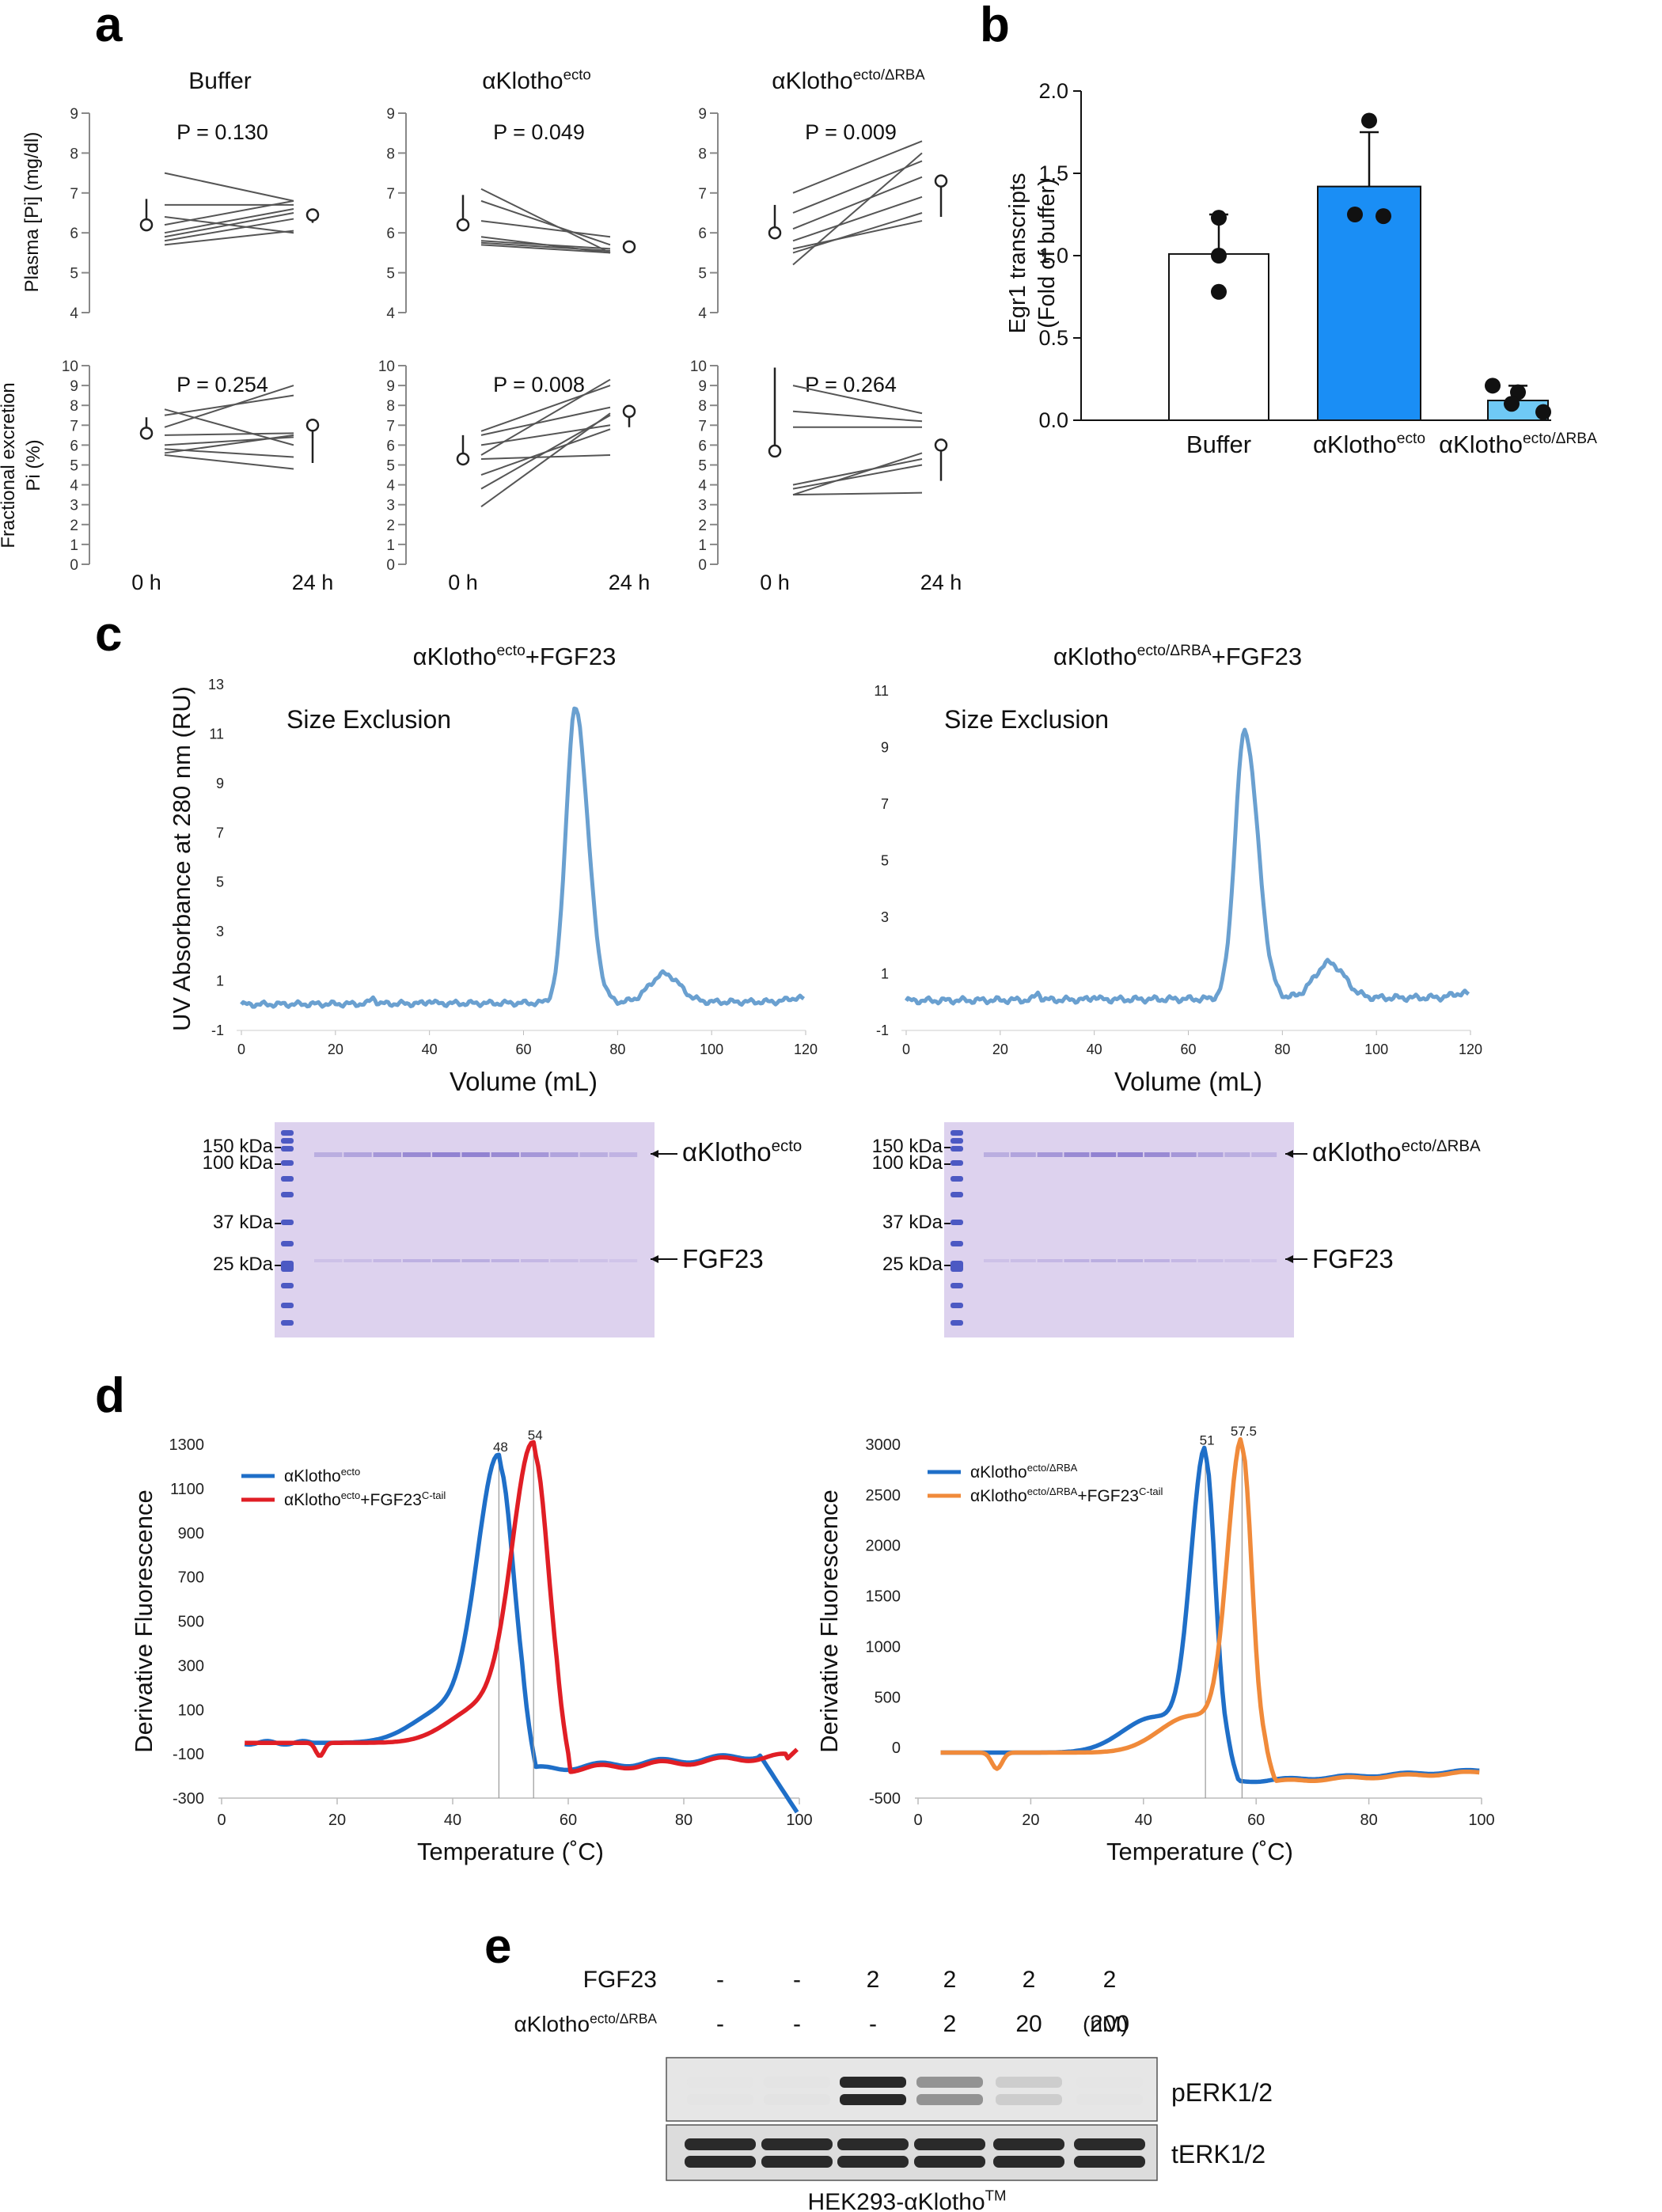 The width and height of the screenshot is (1662, 2212). What do you see at coordinates (1244, 1431) in the screenshot?
I see `tm-label: 57.5` at bounding box center [1244, 1431].